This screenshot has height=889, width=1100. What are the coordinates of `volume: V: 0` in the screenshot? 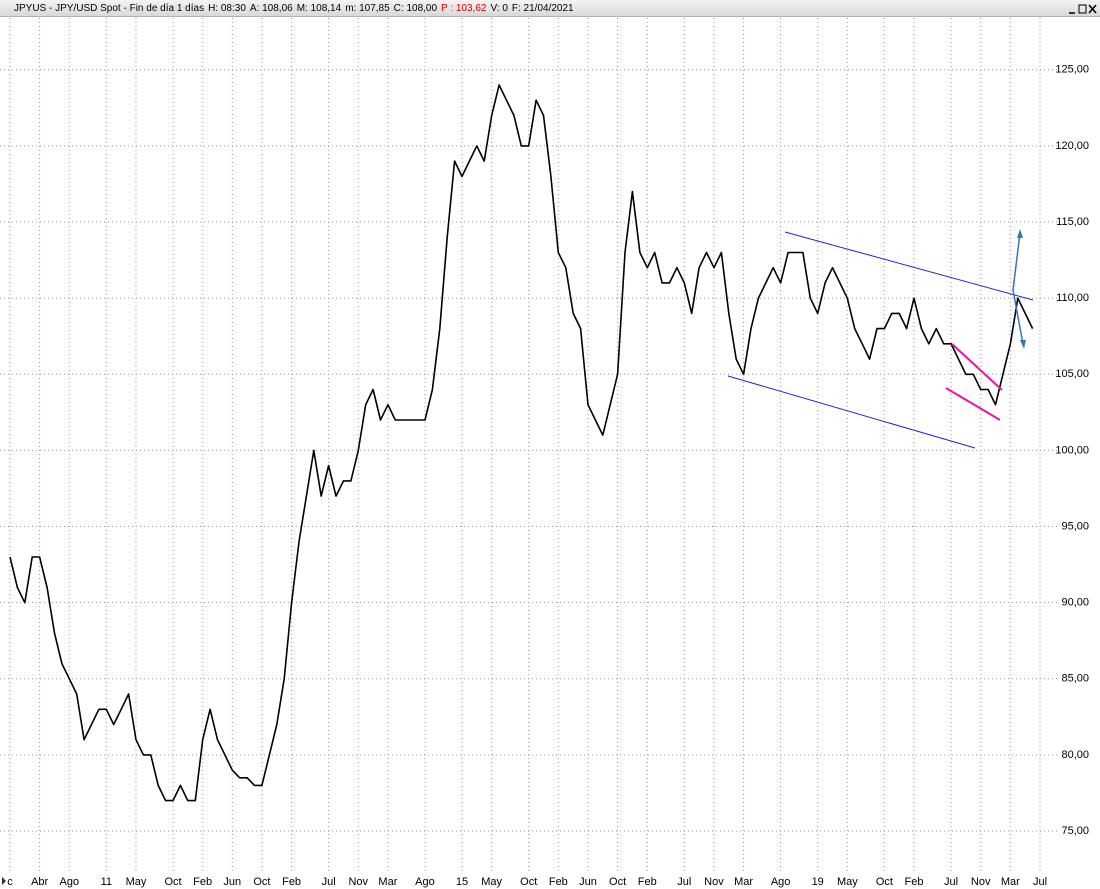 It's located at (499, 8).